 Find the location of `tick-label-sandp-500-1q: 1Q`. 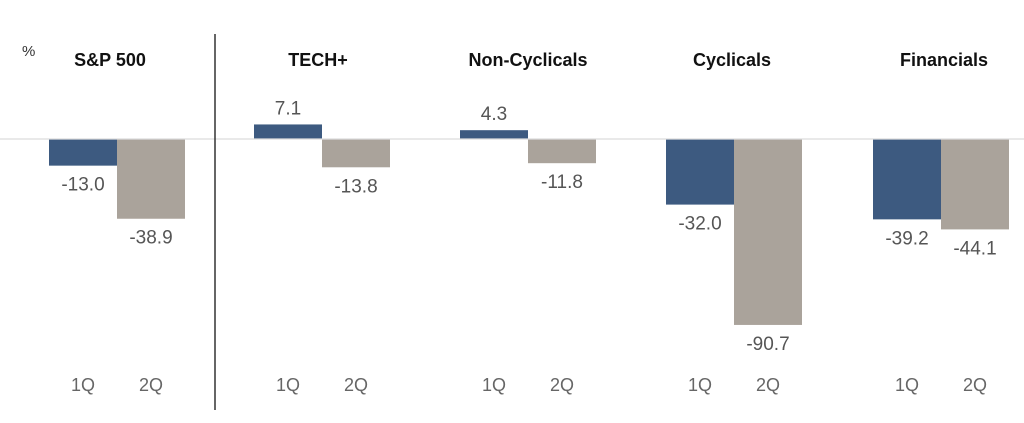

tick-label-sandp-500-1q: 1Q is located at coordinates (83, 385).